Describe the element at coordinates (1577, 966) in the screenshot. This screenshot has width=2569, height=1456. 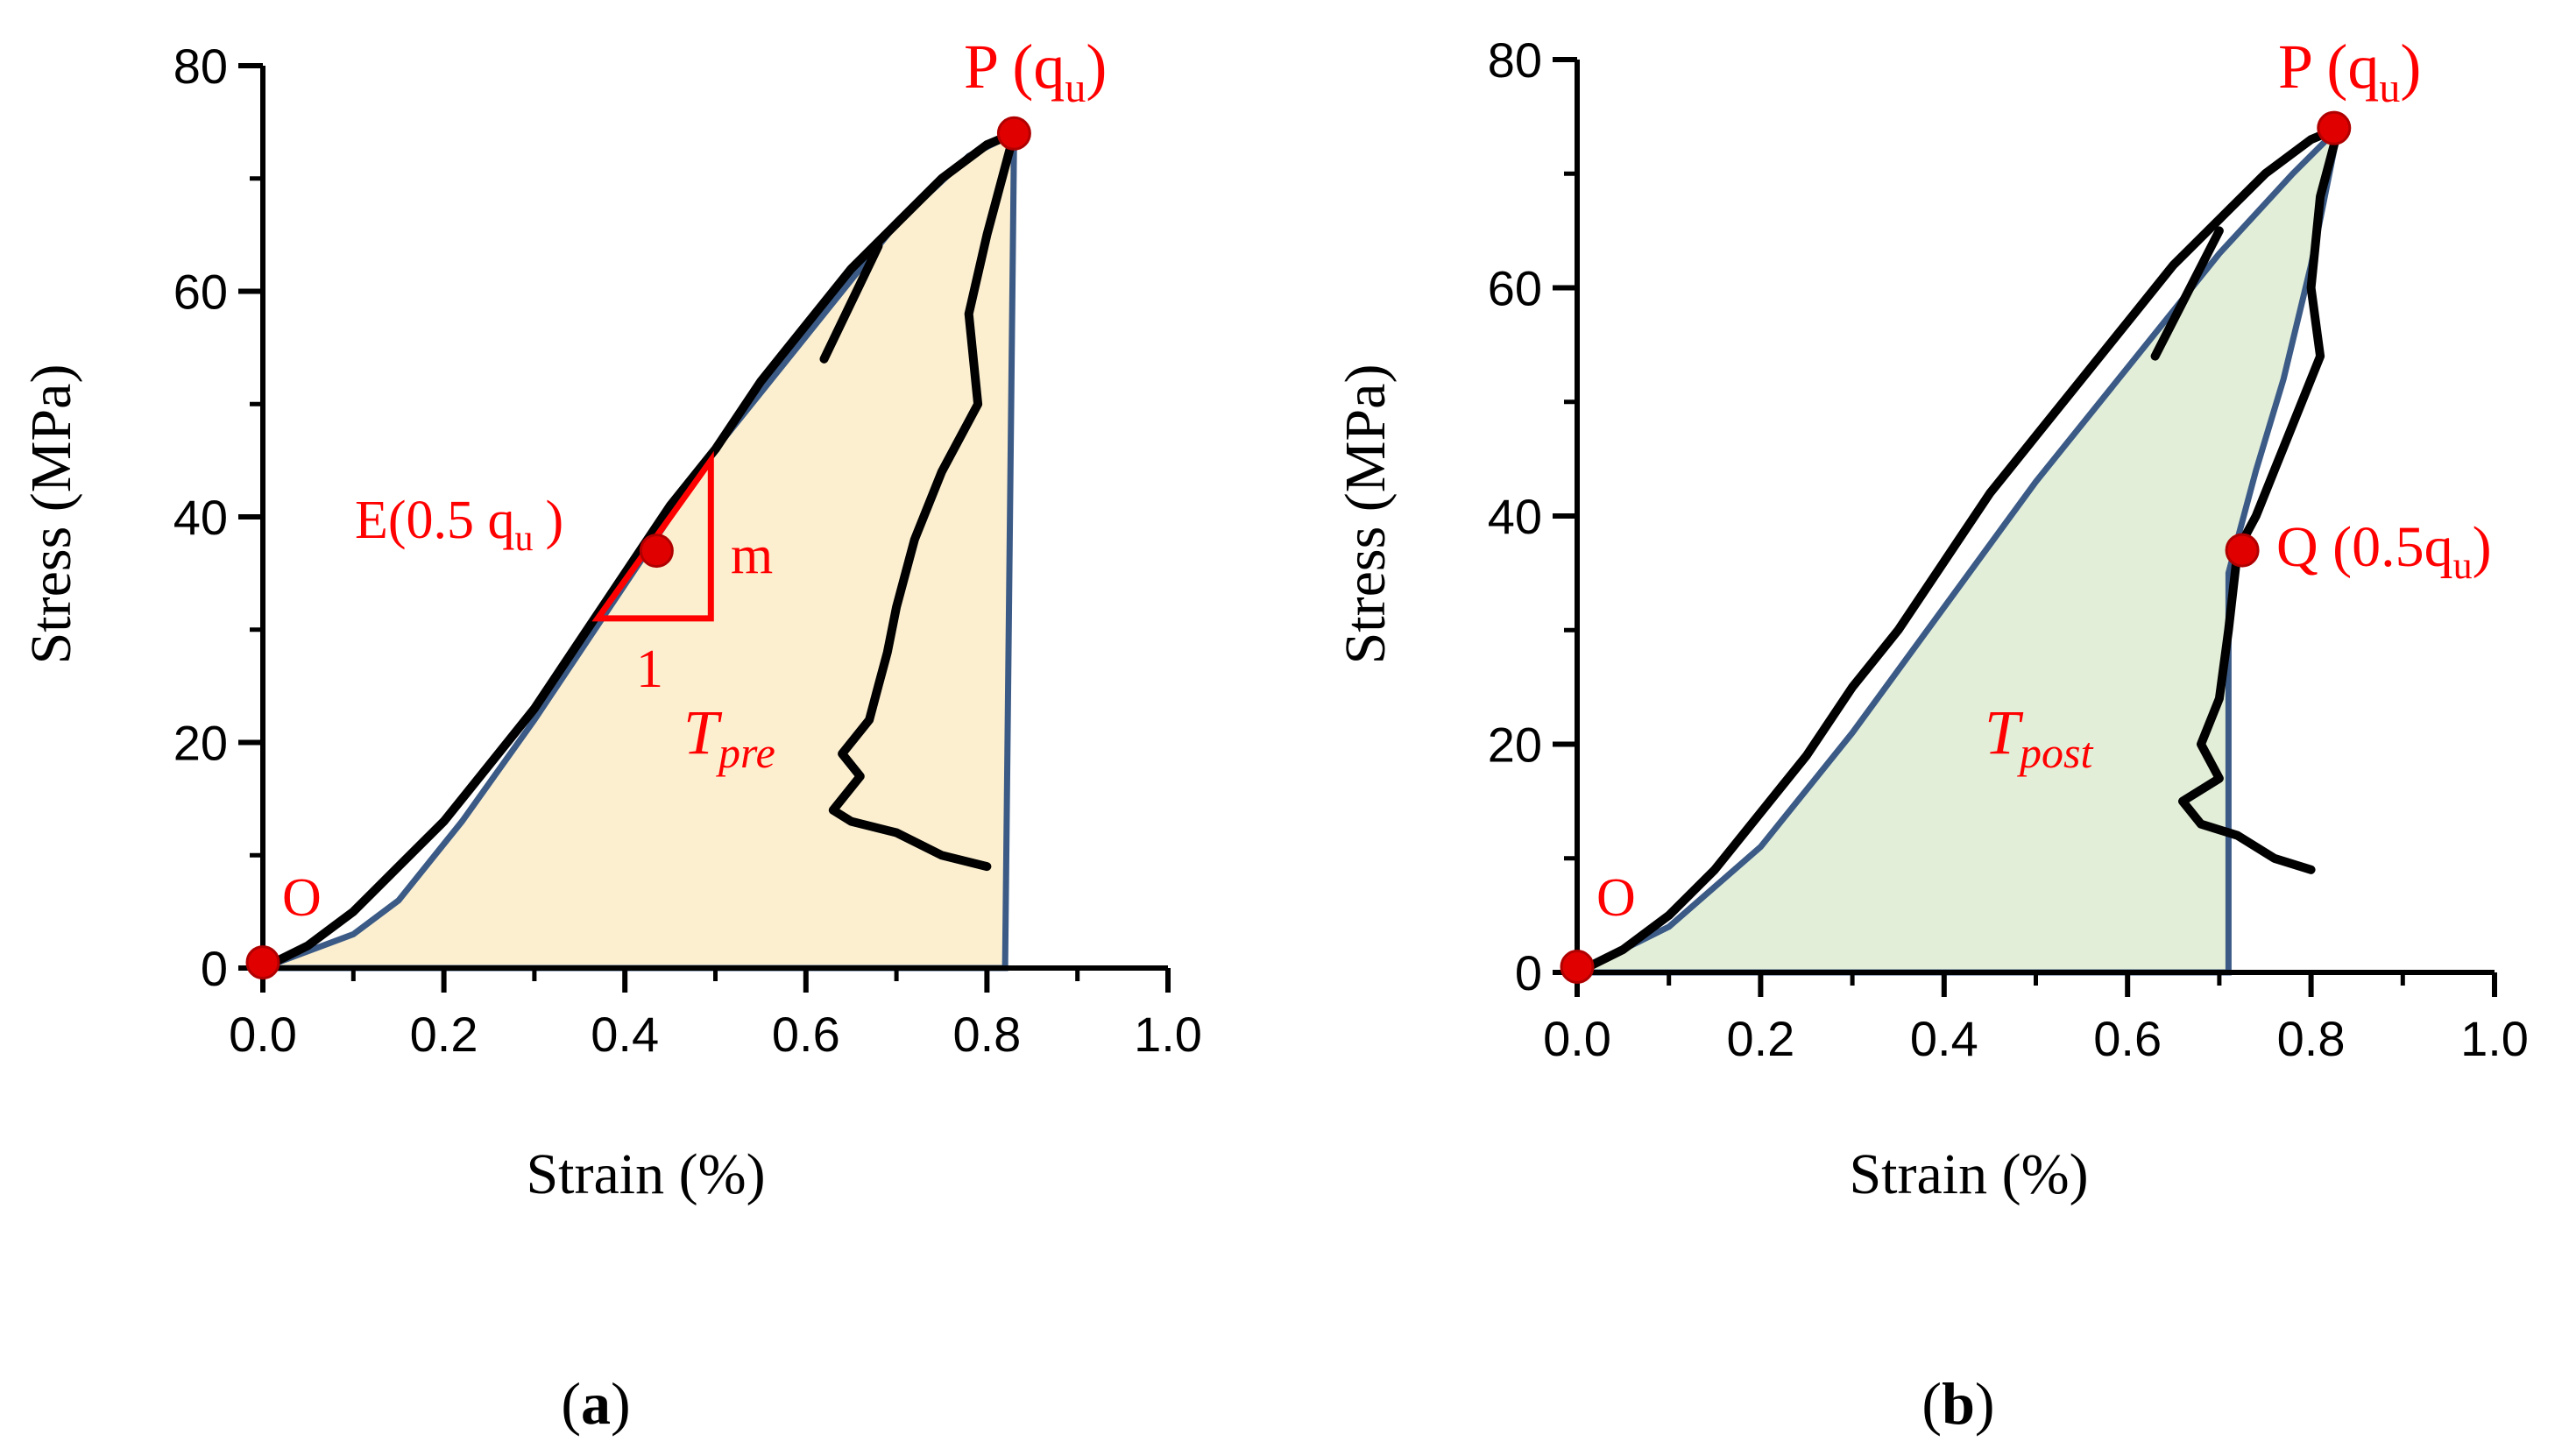
I see `panel-b-point-o` at that location.